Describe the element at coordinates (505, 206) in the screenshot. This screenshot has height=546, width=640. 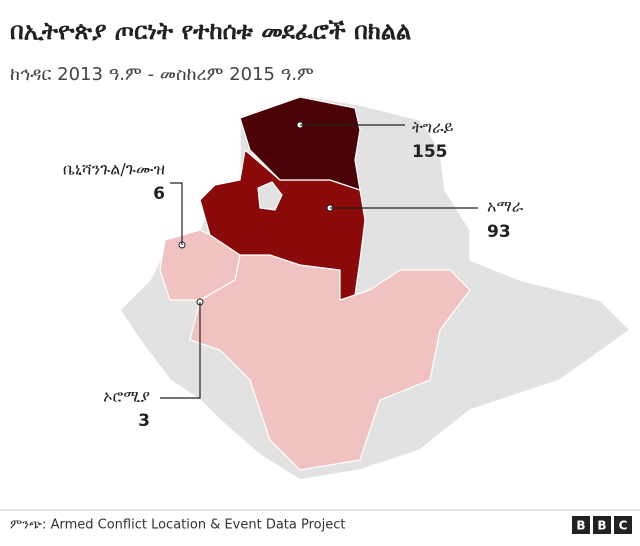
I see `region-name: አማራ` at that location.